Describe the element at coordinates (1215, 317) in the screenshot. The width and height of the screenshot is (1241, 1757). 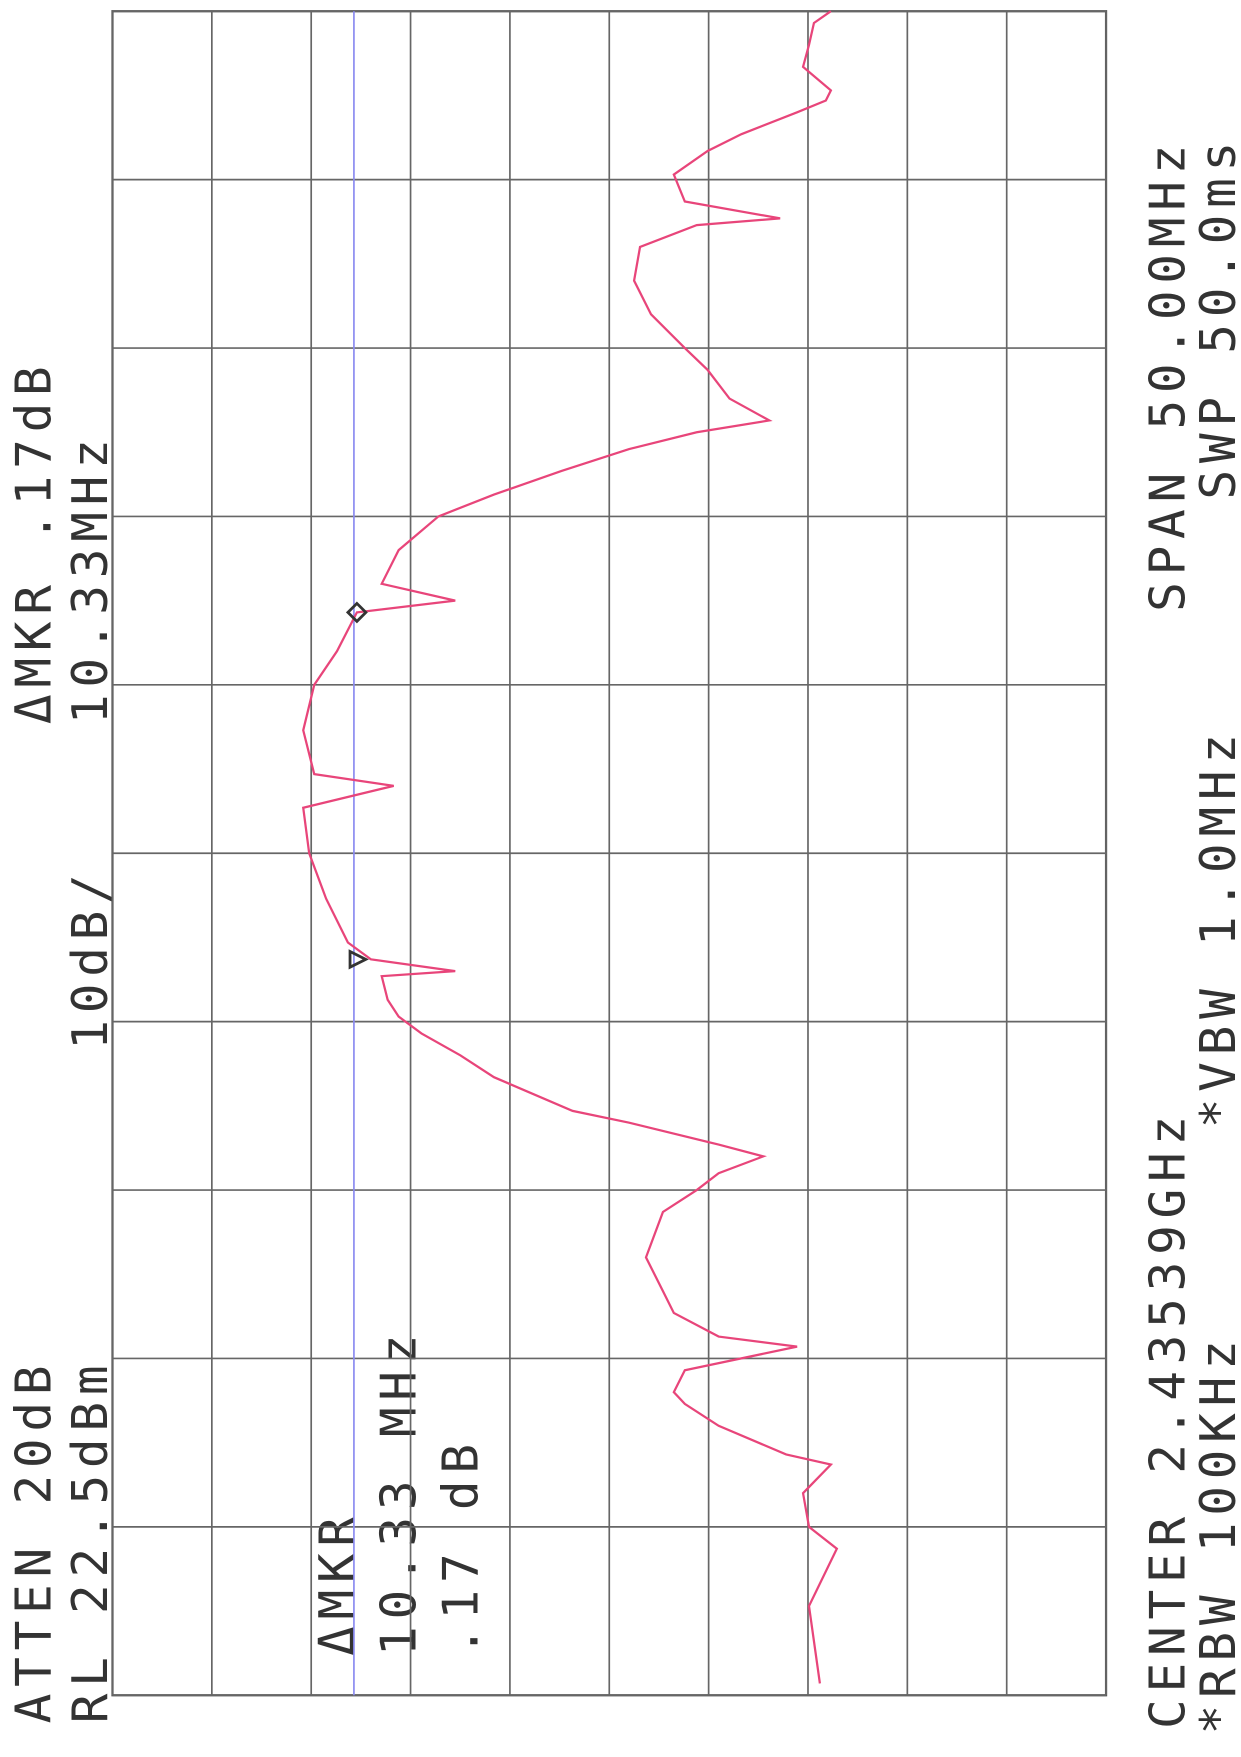
I see `sweep-label: SWP 50.0ms` at that location.